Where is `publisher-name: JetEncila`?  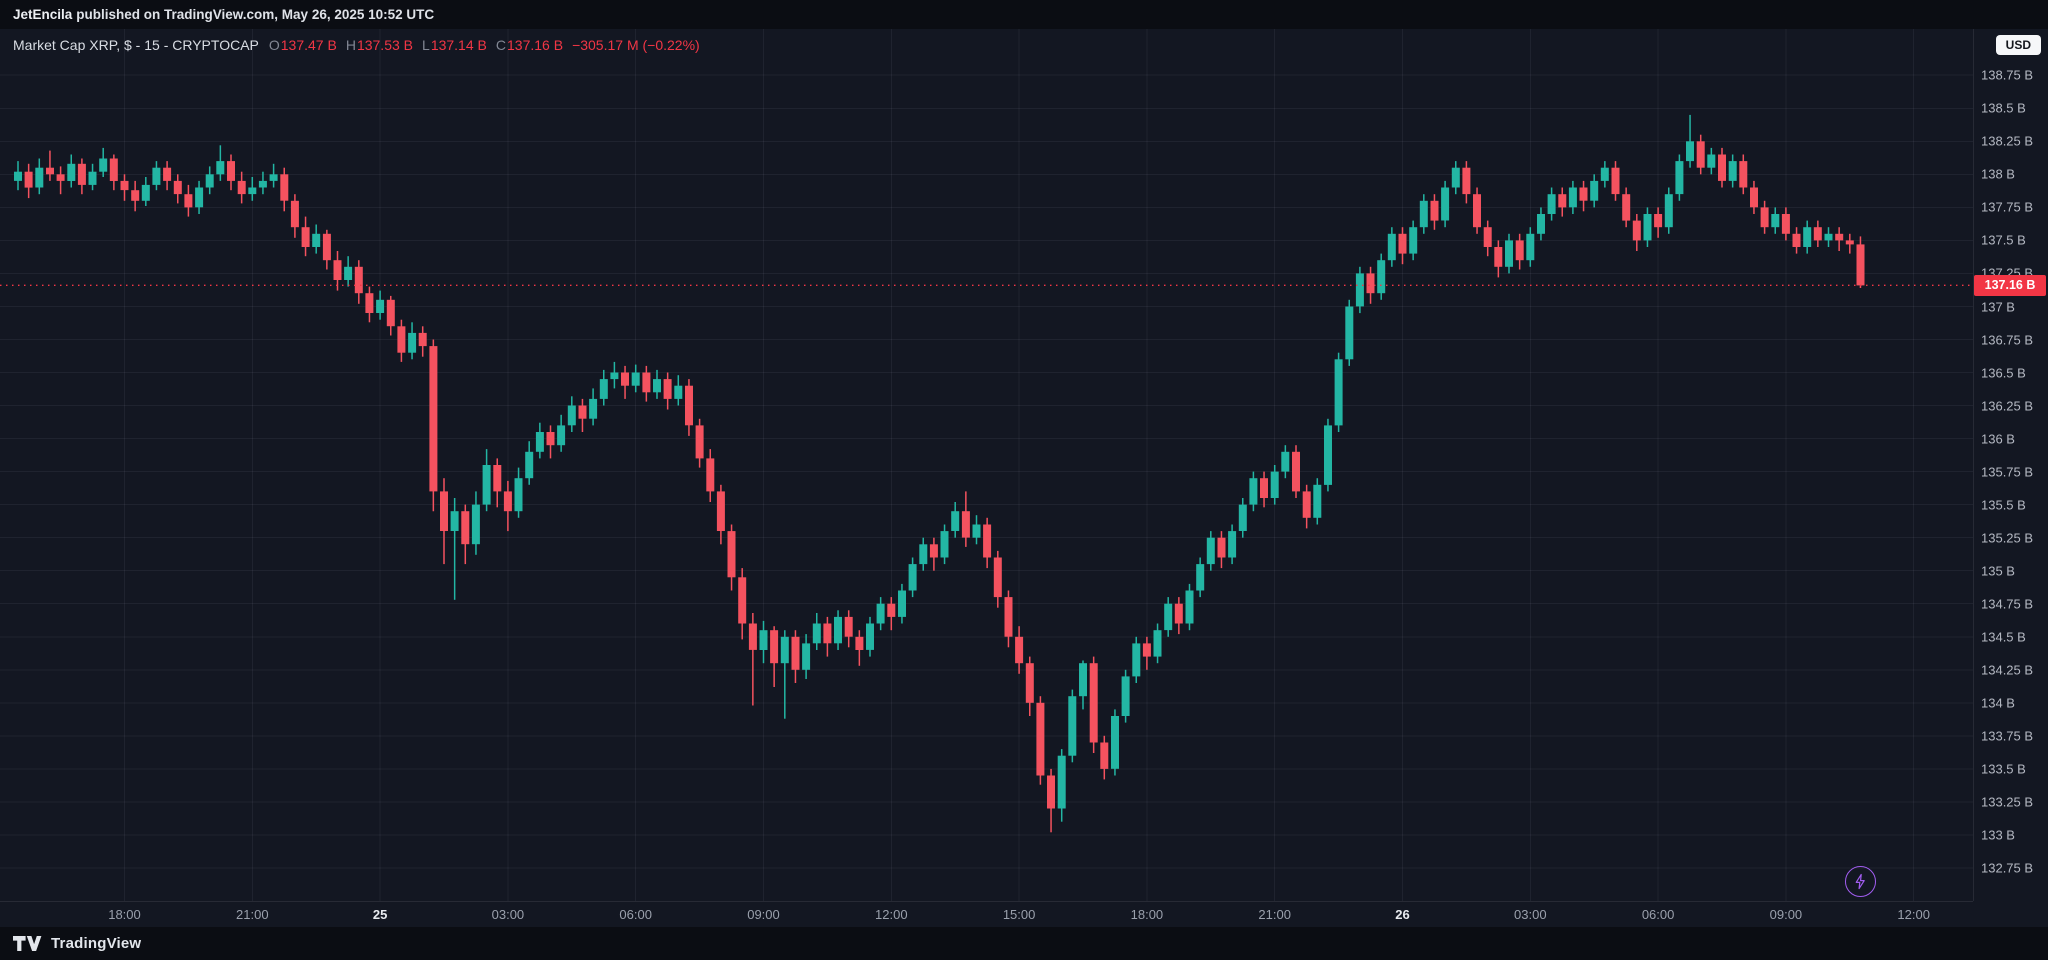
publisher-name: JetEncila is located at coordinates (43, 14).